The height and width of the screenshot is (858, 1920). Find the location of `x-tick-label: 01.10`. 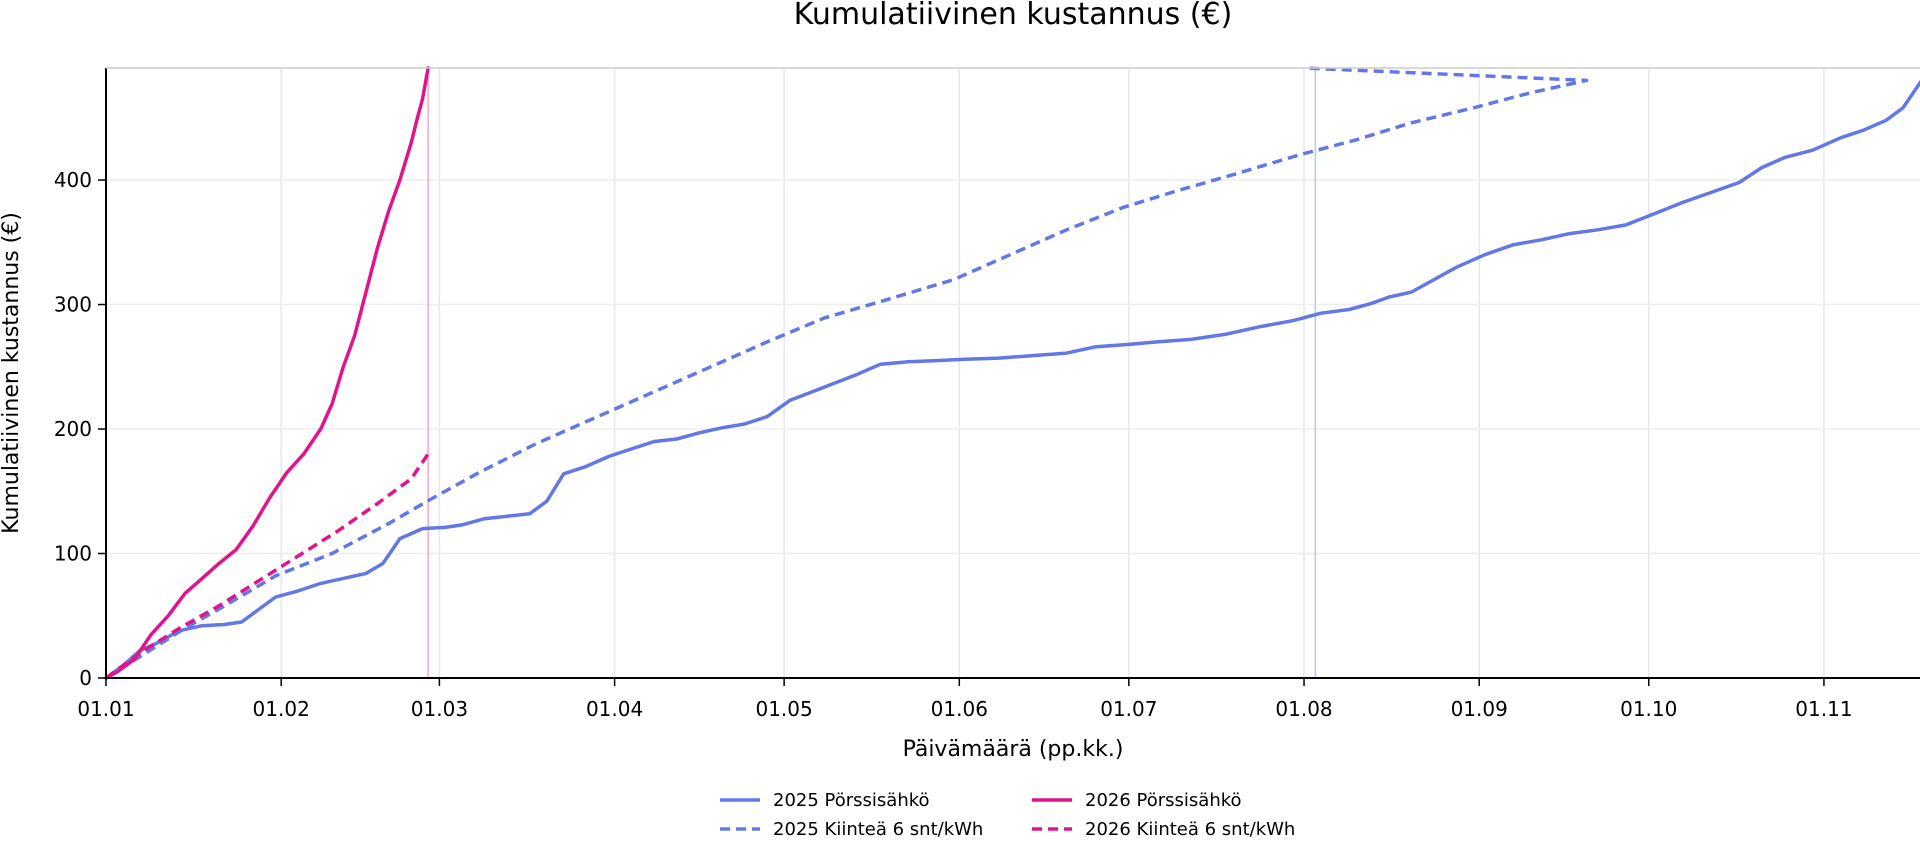

x-tick-label: 01.10 is located at coordinates (1648, 709).